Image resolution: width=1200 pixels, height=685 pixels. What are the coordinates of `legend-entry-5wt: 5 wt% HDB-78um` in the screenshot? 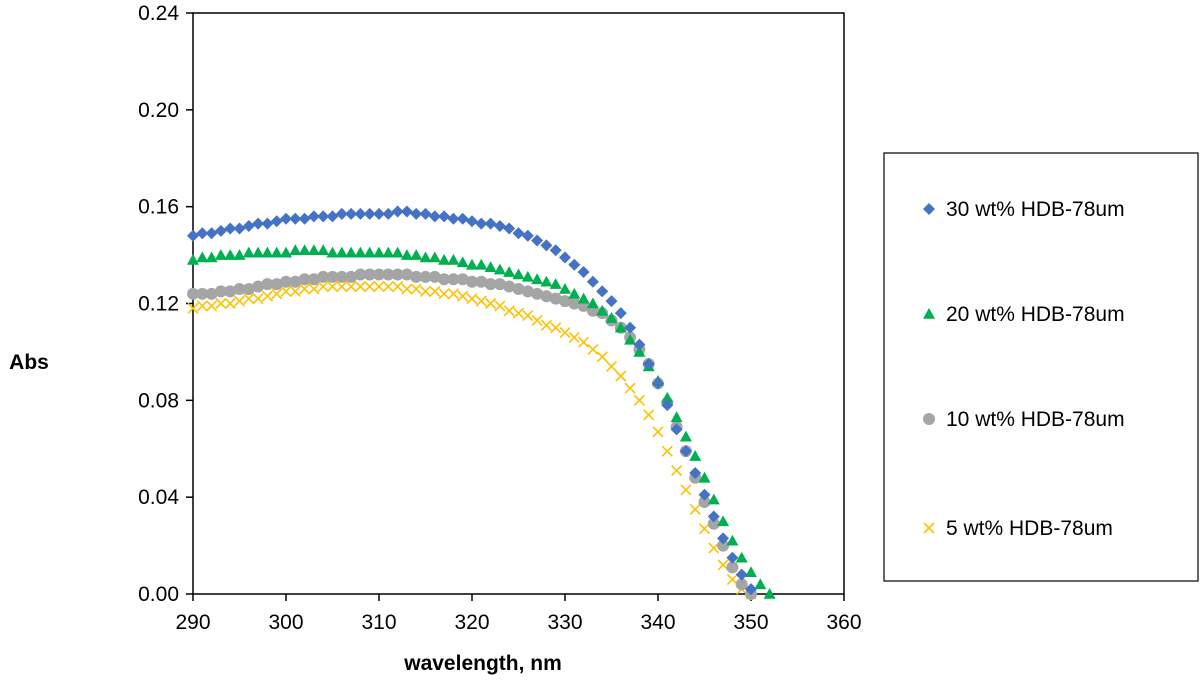 It's located at (1018, 528).